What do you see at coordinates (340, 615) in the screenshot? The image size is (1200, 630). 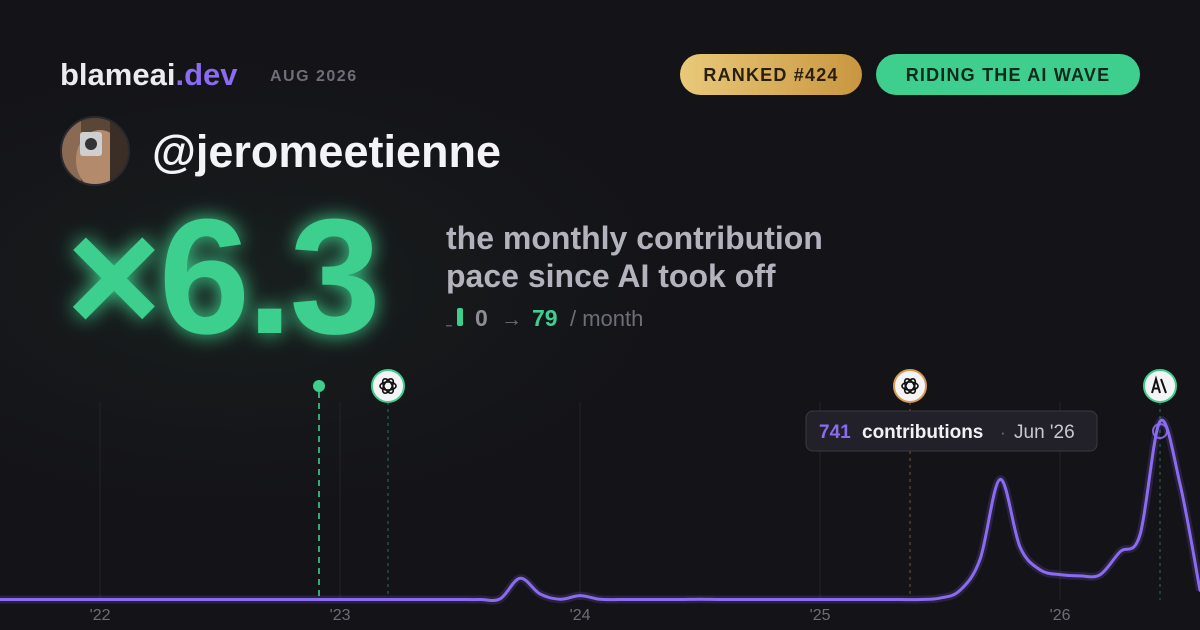 I see `x-tick-label: '23` at bounding box center [340, 615].